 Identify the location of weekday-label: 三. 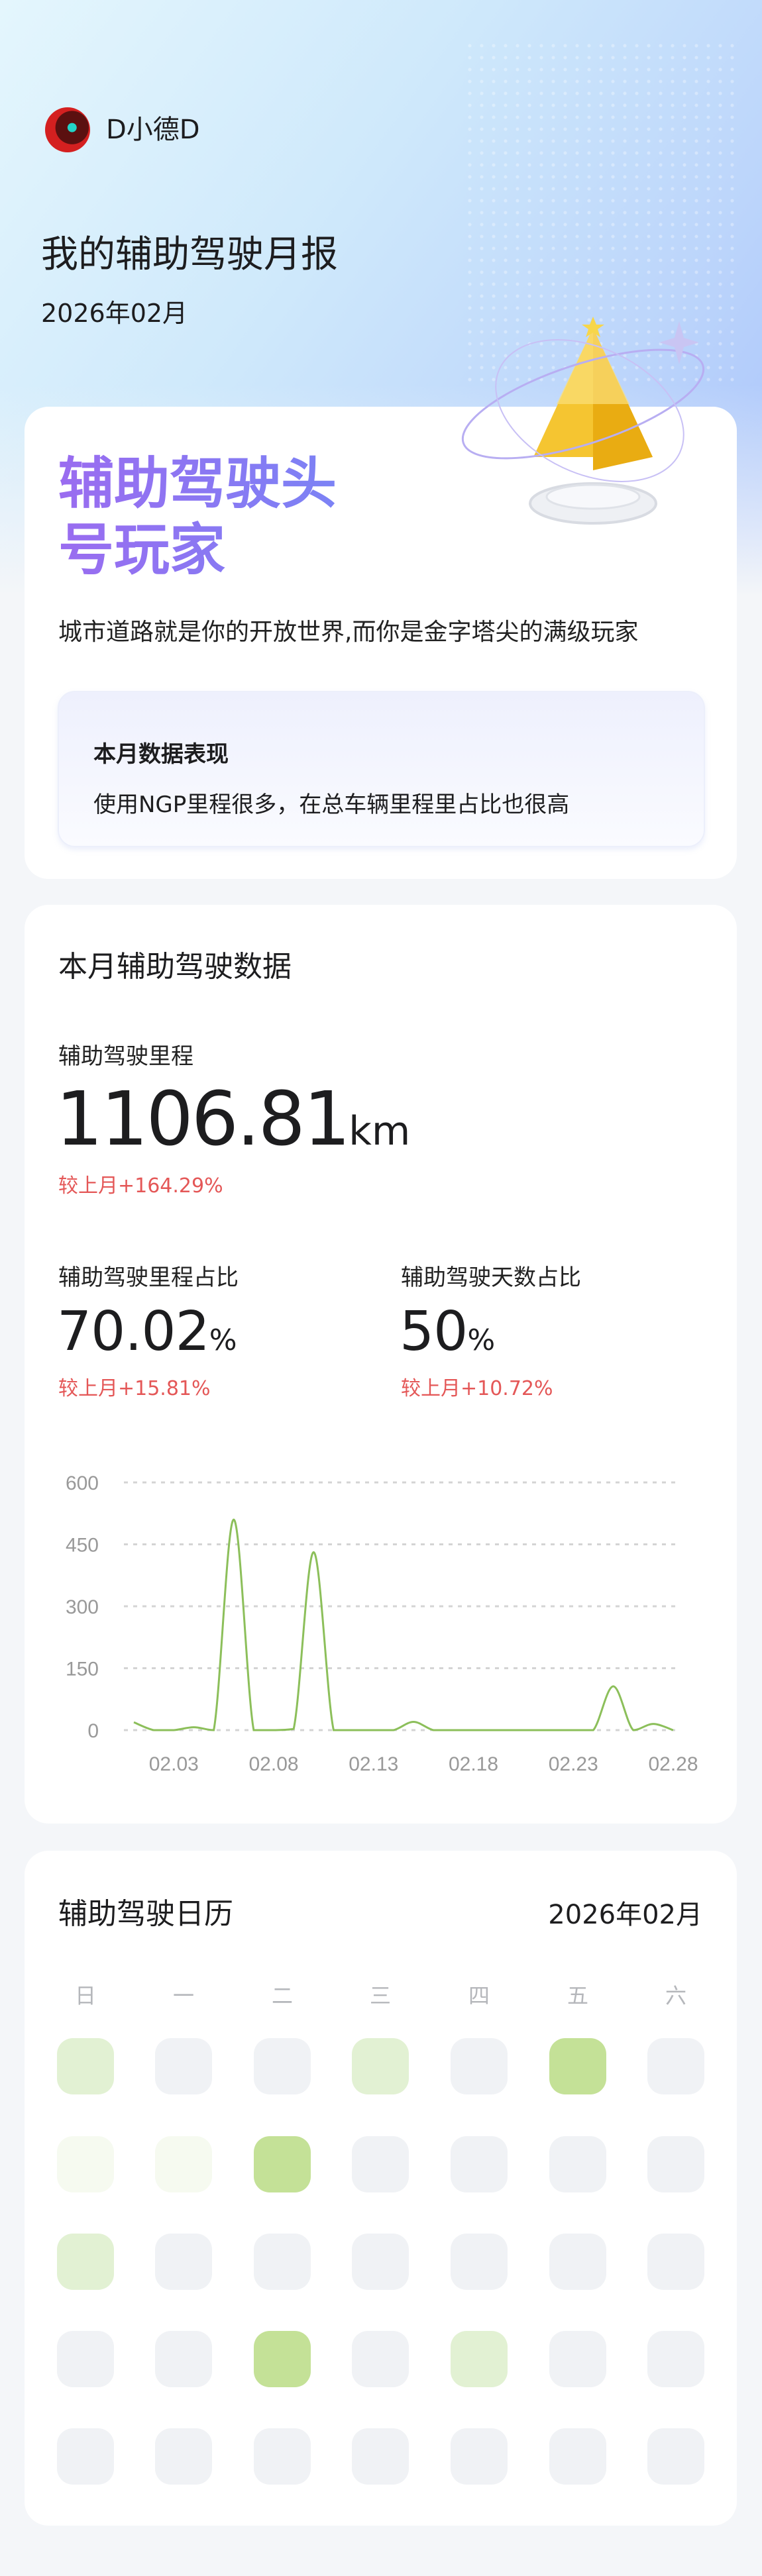
(380, 1995).